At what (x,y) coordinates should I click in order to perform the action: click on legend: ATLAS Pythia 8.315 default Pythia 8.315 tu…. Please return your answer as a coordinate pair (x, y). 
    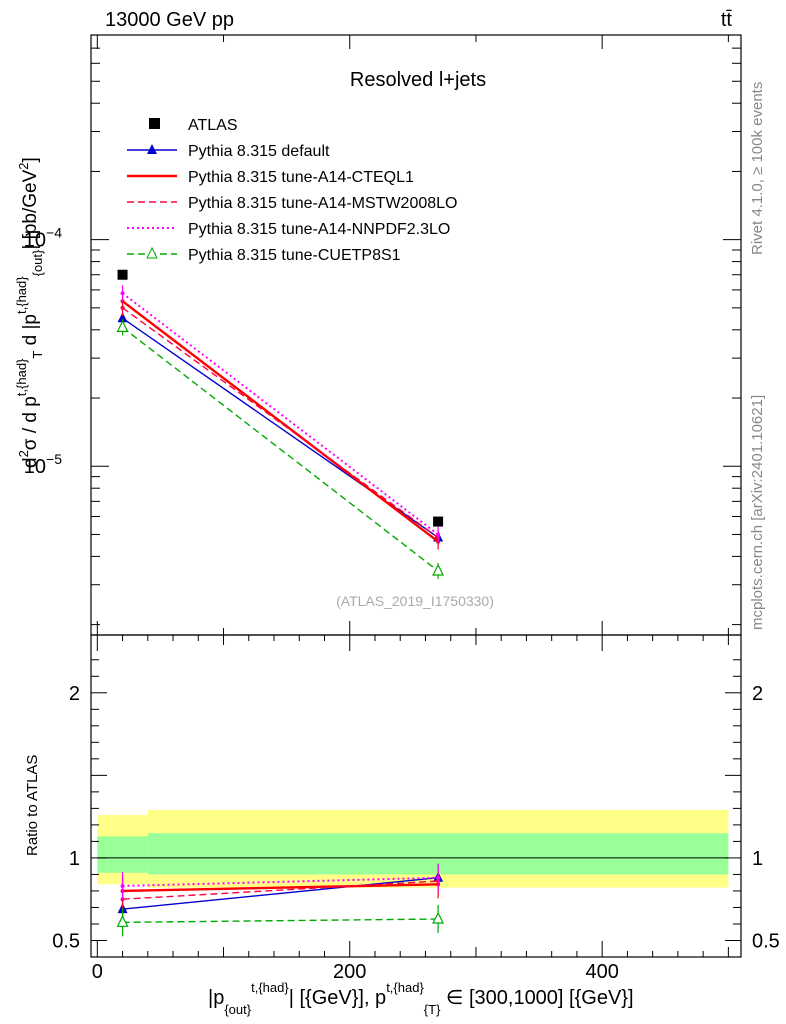
    Looking at the image, I should click on (292, 190).